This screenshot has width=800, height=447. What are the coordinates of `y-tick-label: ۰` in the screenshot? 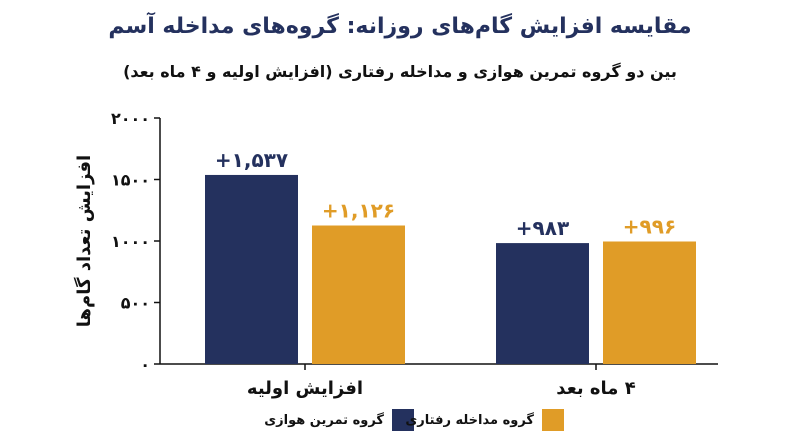 It's located at (145, 364).